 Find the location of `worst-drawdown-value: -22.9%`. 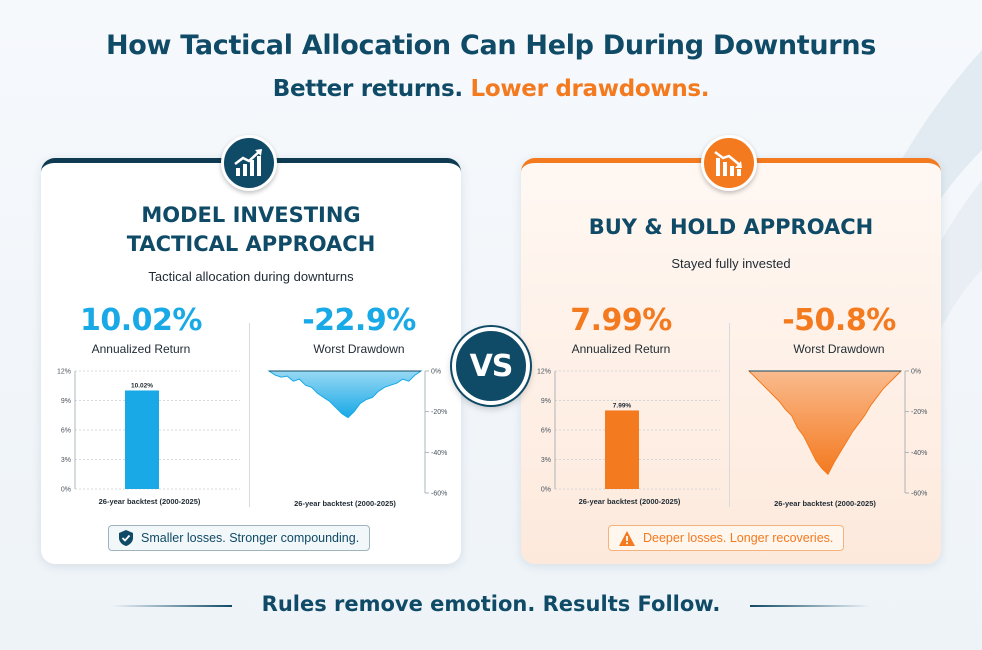

worst-drawdown-value: -22.9% is located at coordinates (359, 320).